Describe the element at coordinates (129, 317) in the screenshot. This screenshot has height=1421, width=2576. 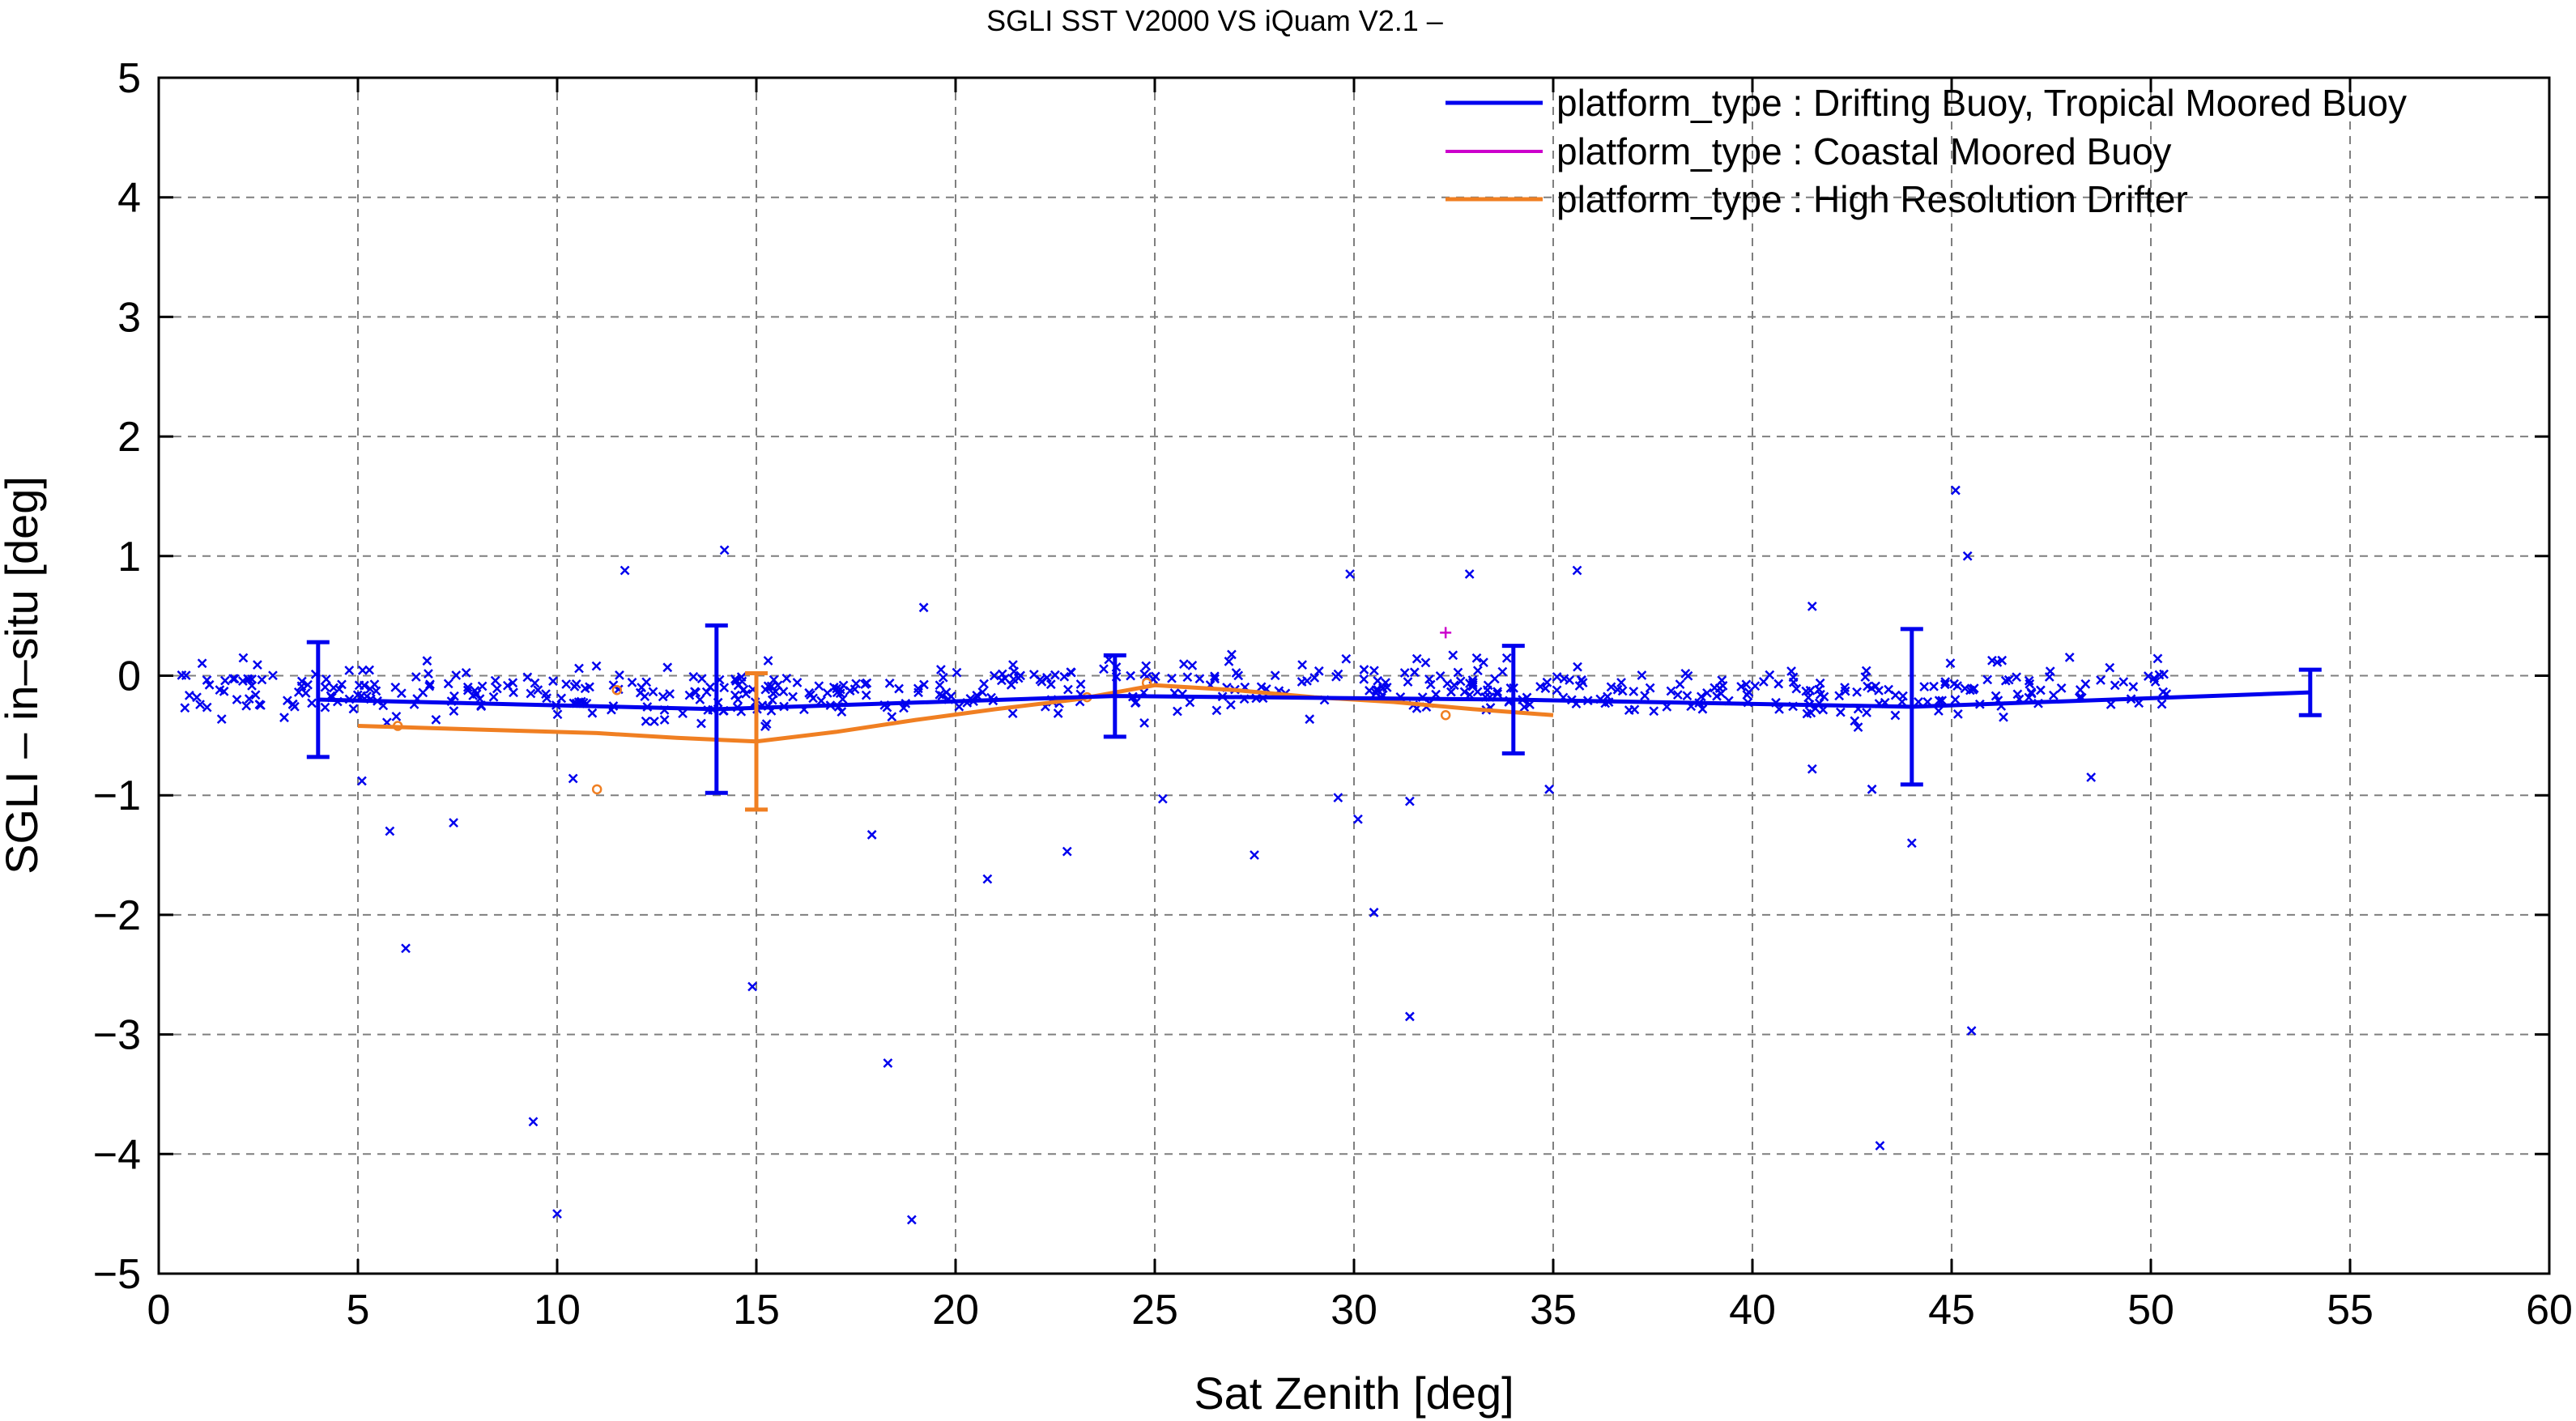
I see `y-tick-label: 3` at that location.